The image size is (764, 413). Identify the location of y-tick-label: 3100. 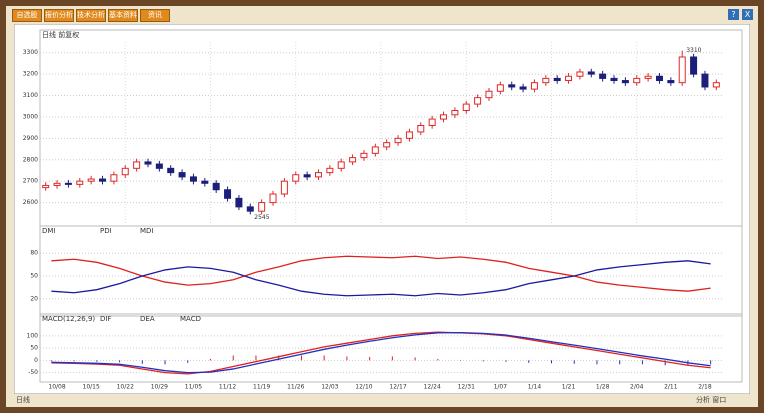
(30, 95).